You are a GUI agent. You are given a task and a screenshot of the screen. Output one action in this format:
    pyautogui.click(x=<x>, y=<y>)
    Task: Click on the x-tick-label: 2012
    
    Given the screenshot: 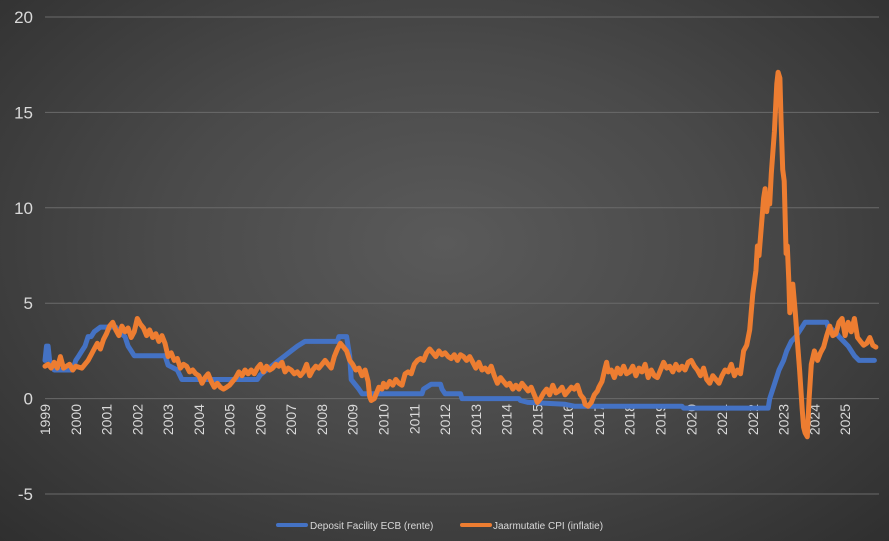 What is the action you would take?
    pyautogui.click(x=445, y=419)
    